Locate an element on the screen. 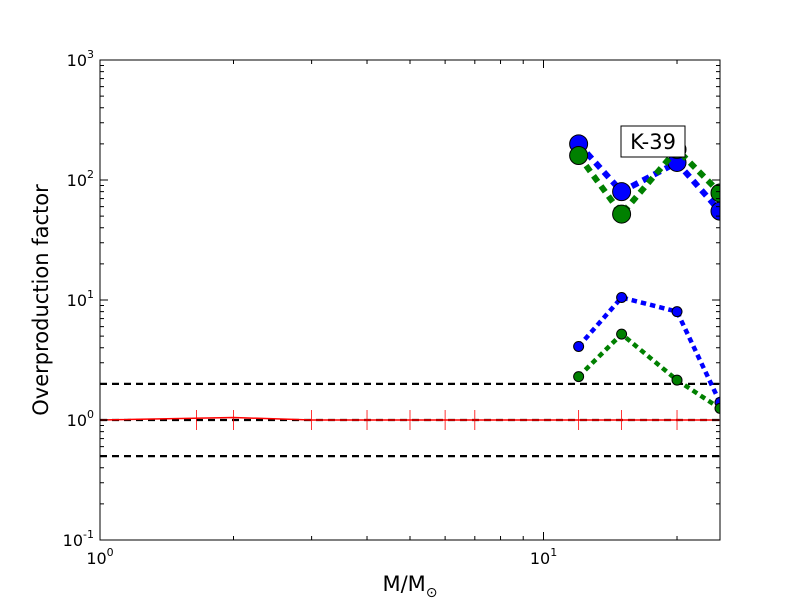 The height and width of the screenshot is (600, 800). x-axis-label-main: M/M is located at coordinates (403, 584).